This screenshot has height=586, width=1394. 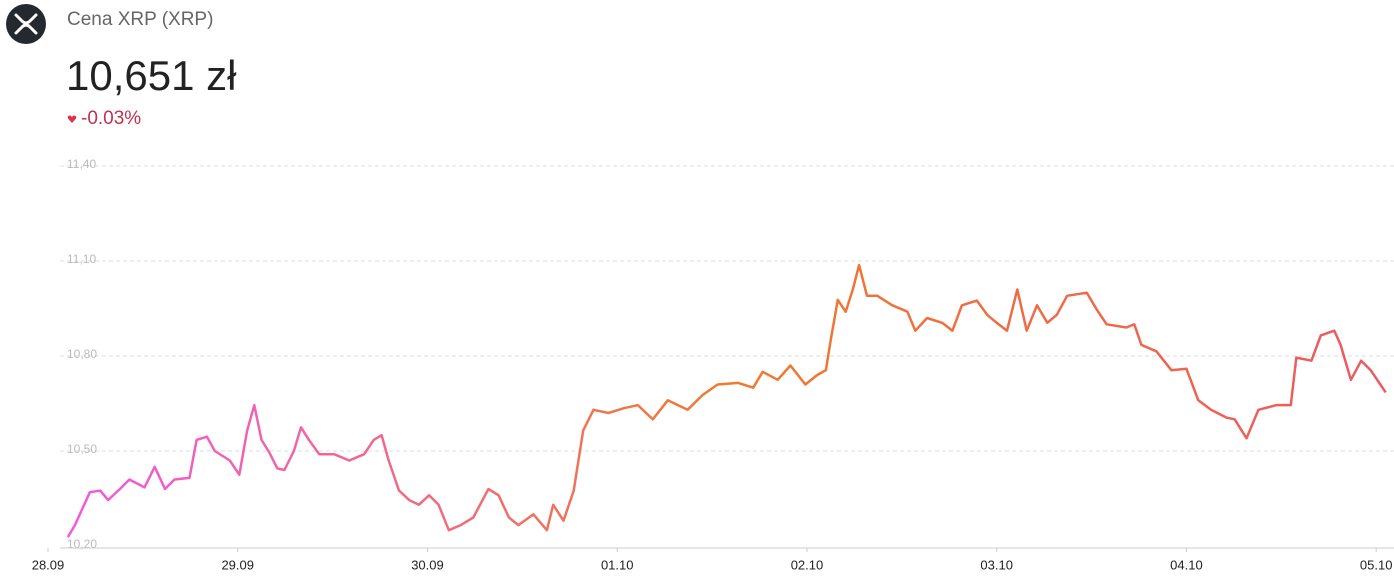 What do you see at coordinates (26, 24) in the screenshot?
I see `coin-icon` at bounding box center [26, 24].